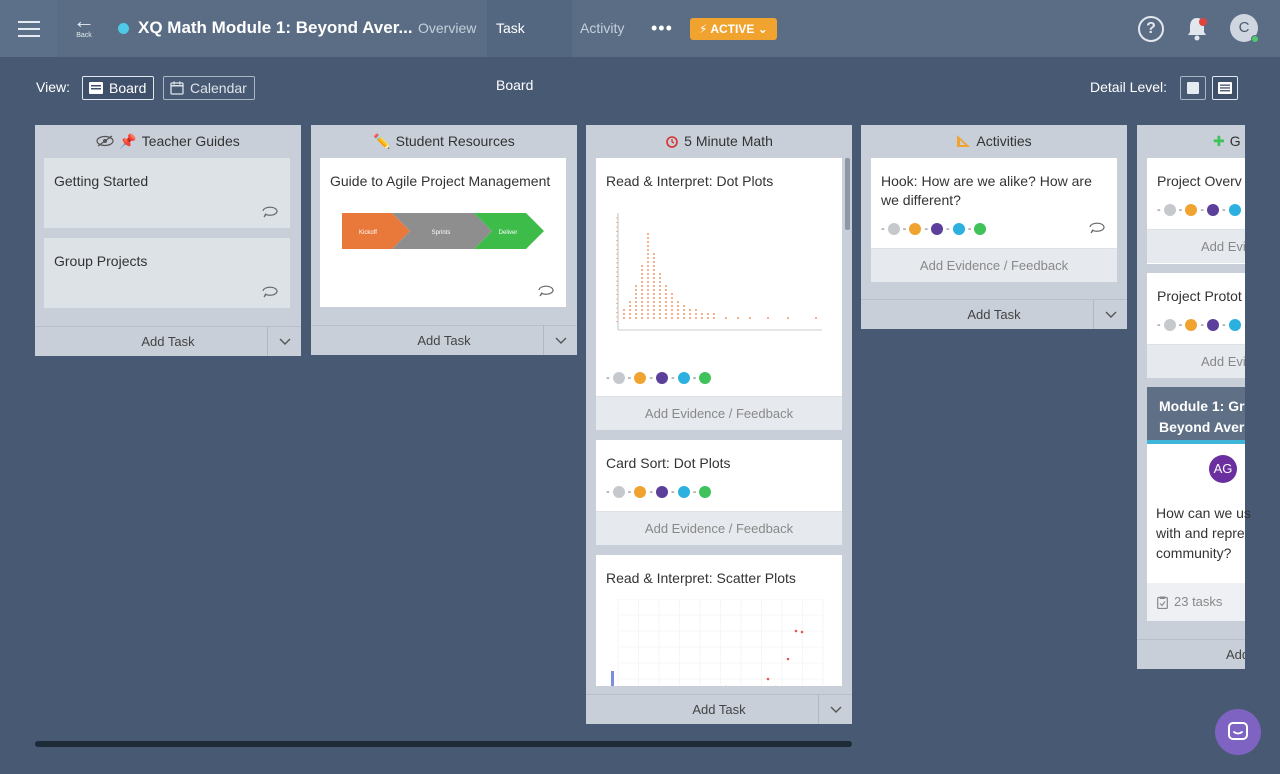  I want to click on task-card-project-prototype: Project Protot - - - - Add Evid, so click(1196, 325).